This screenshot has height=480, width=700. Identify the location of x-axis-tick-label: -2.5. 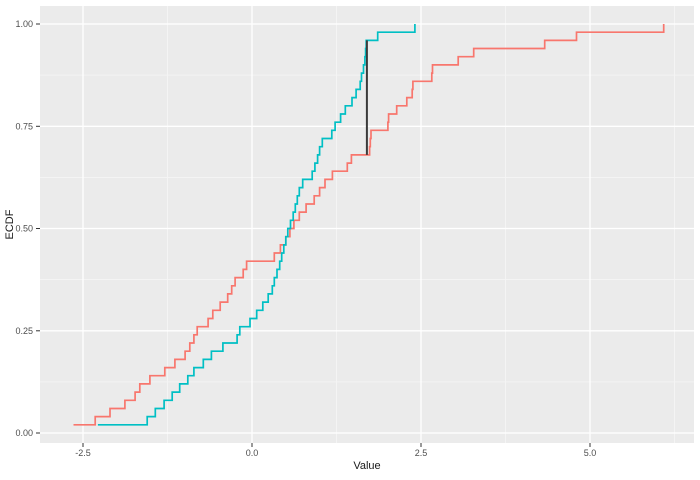
(83, 453).